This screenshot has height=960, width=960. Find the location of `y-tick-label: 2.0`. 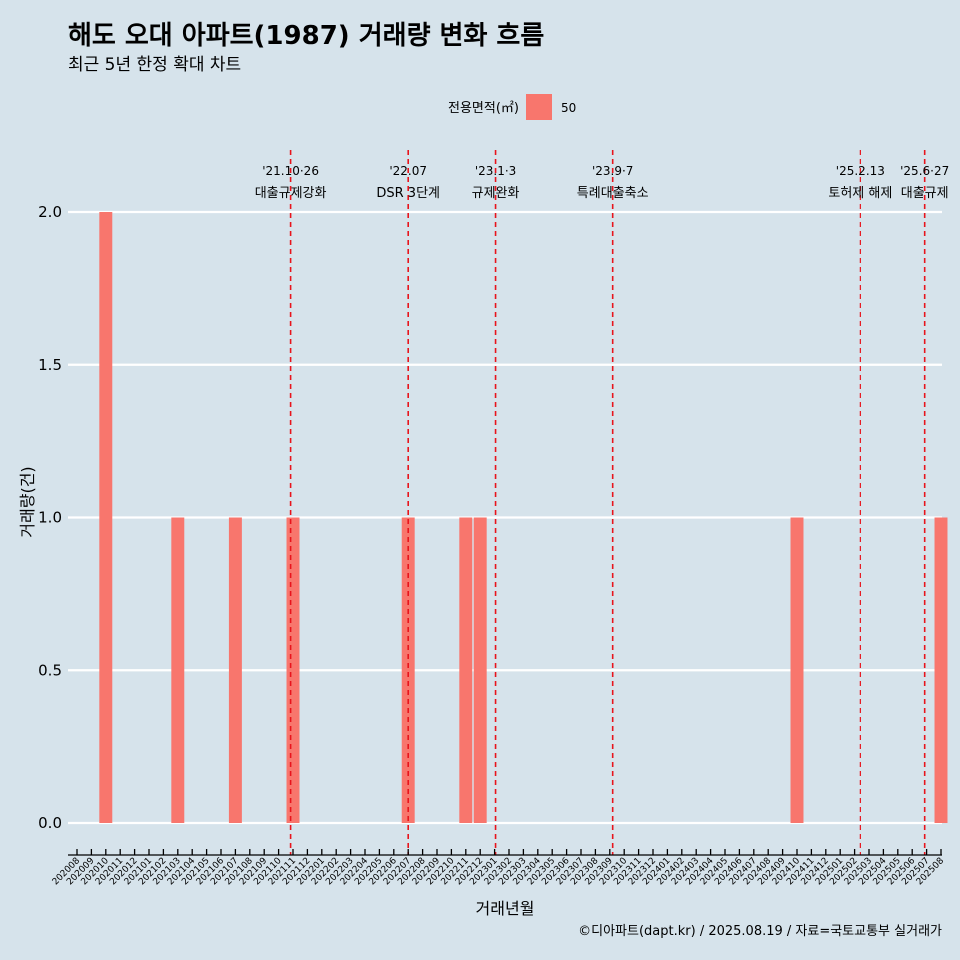

y-tick-label: 2.0 is located at coordinates (50, 212).